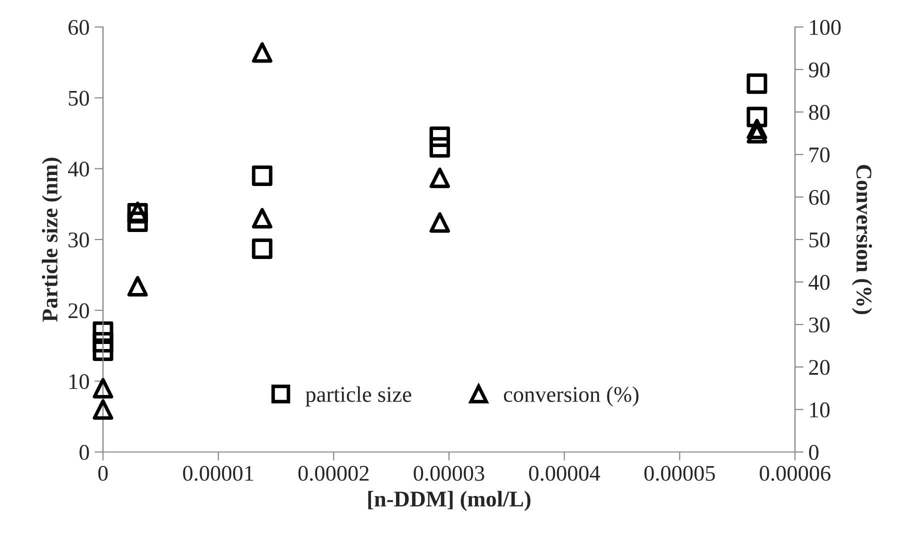  What do you see at coordinates (679, 473) in the screenshot?
I see `x-tick-label: 0.00005` at bounding box center [679, 473].